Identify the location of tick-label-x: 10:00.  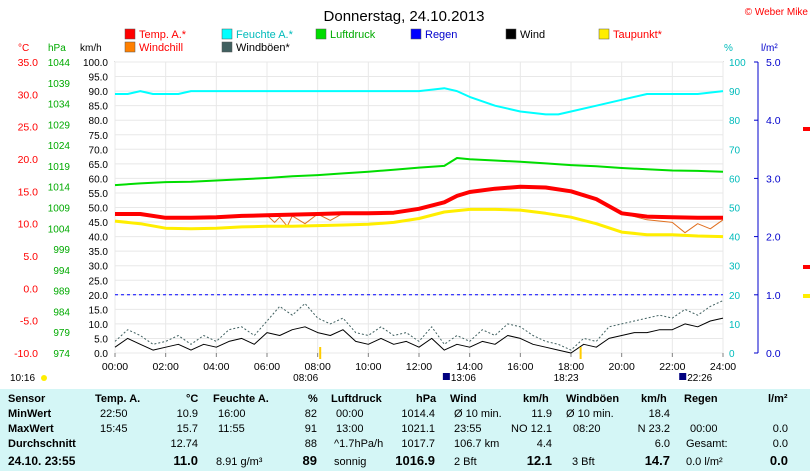
(368, 367).